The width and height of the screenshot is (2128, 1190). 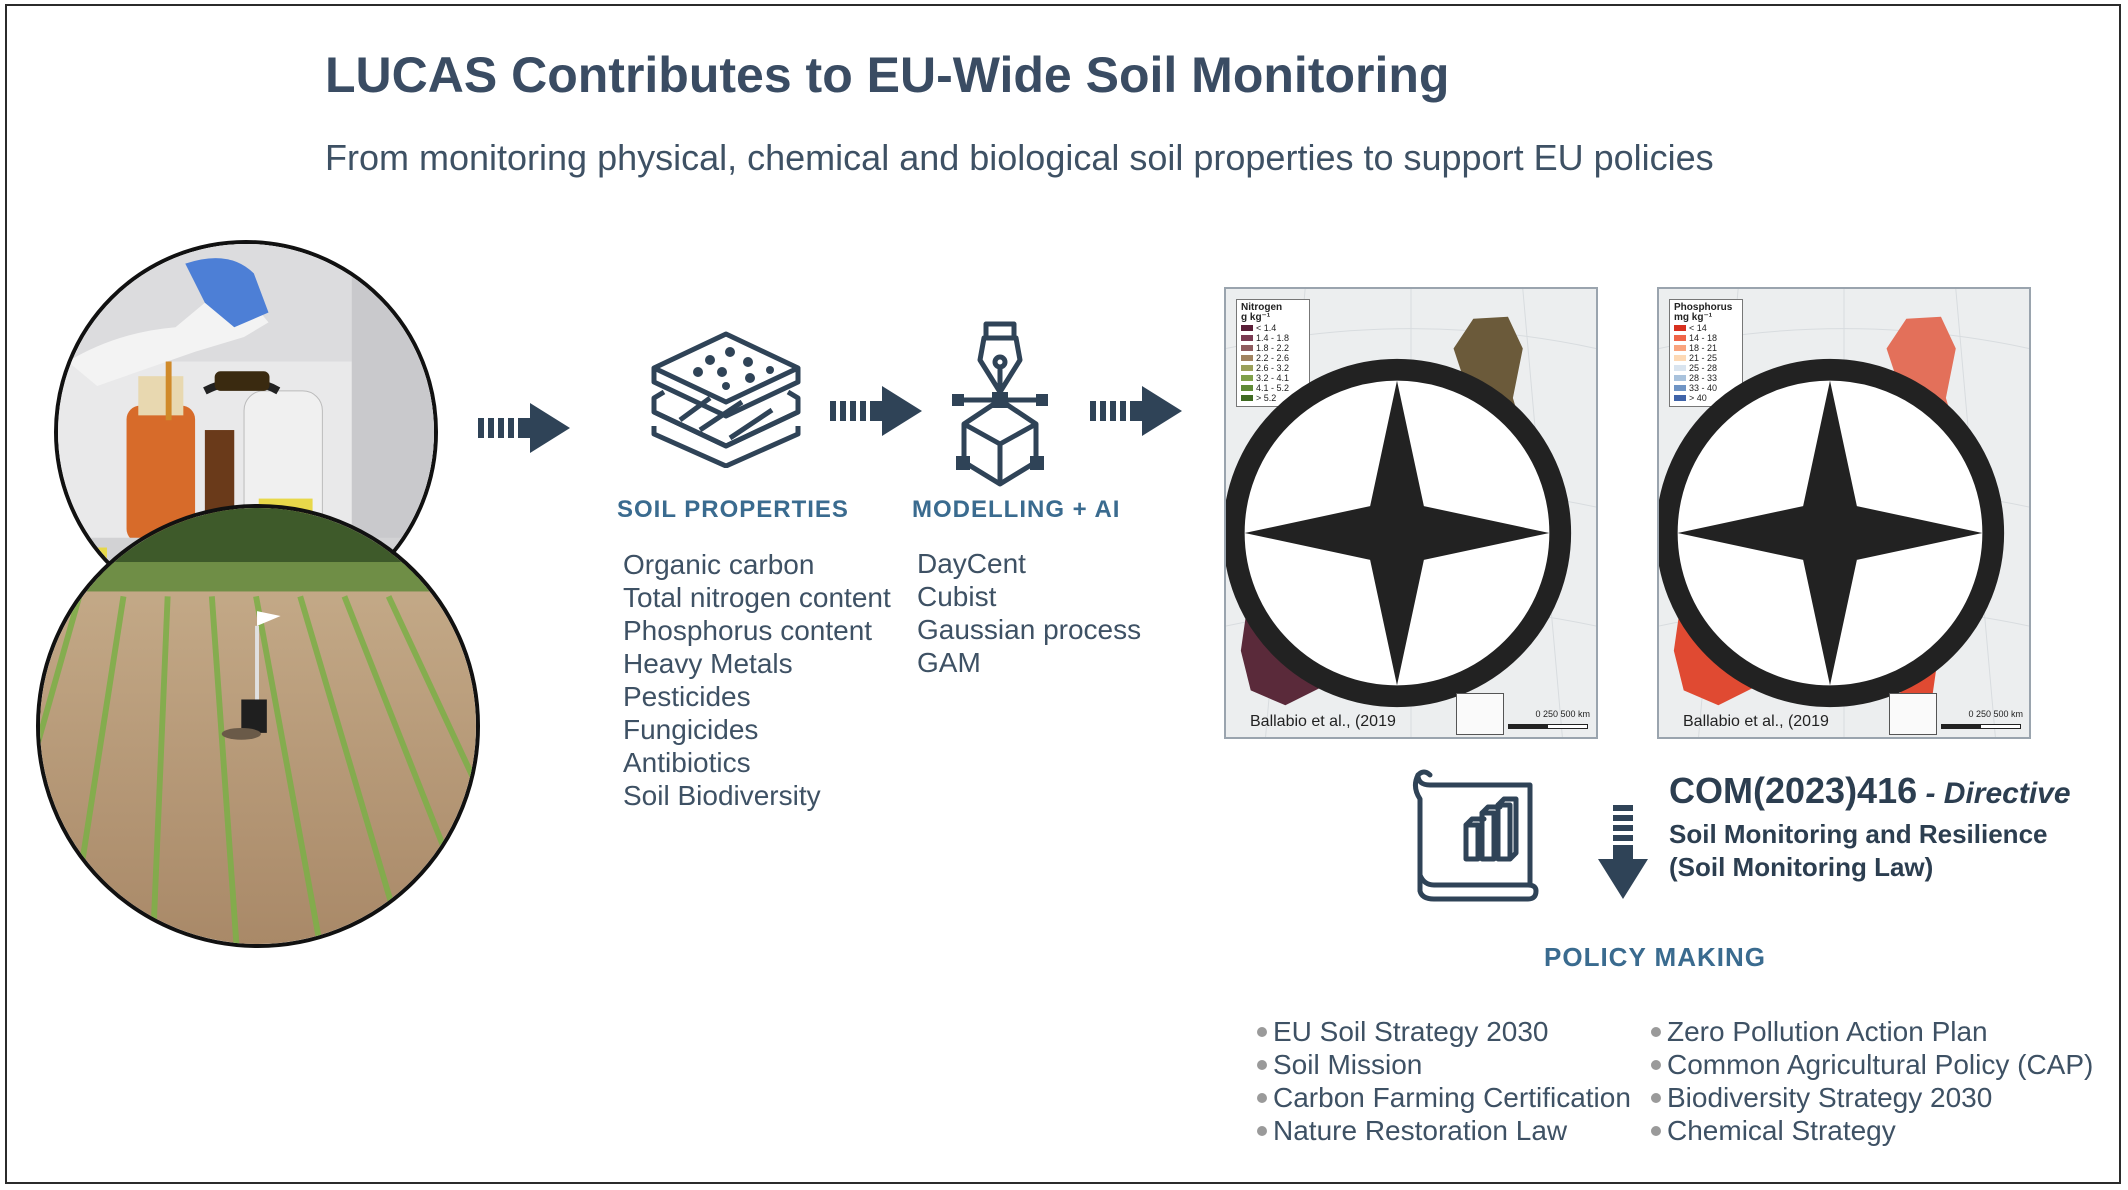 What do you see at coordinates (1266, 328) in the screenshot?
I see `legend-class: < 1.4` at bounding box center [1266, 328].